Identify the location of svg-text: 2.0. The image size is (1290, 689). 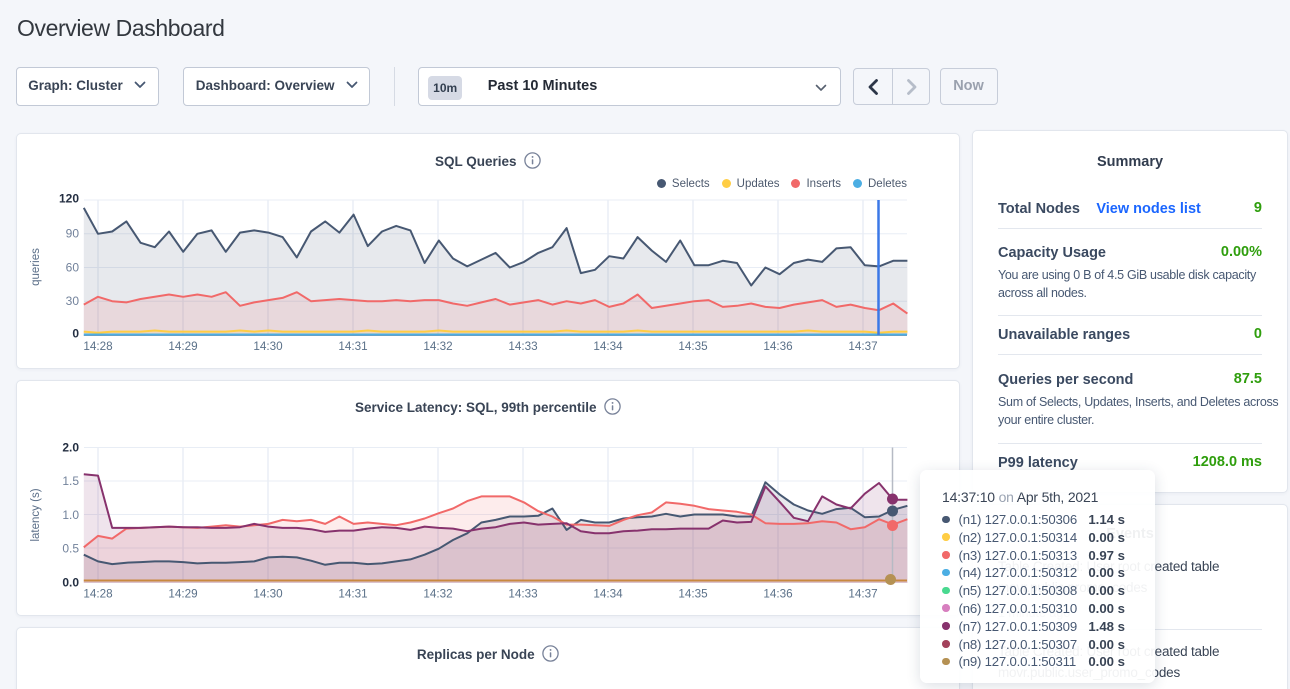
(70, 447).